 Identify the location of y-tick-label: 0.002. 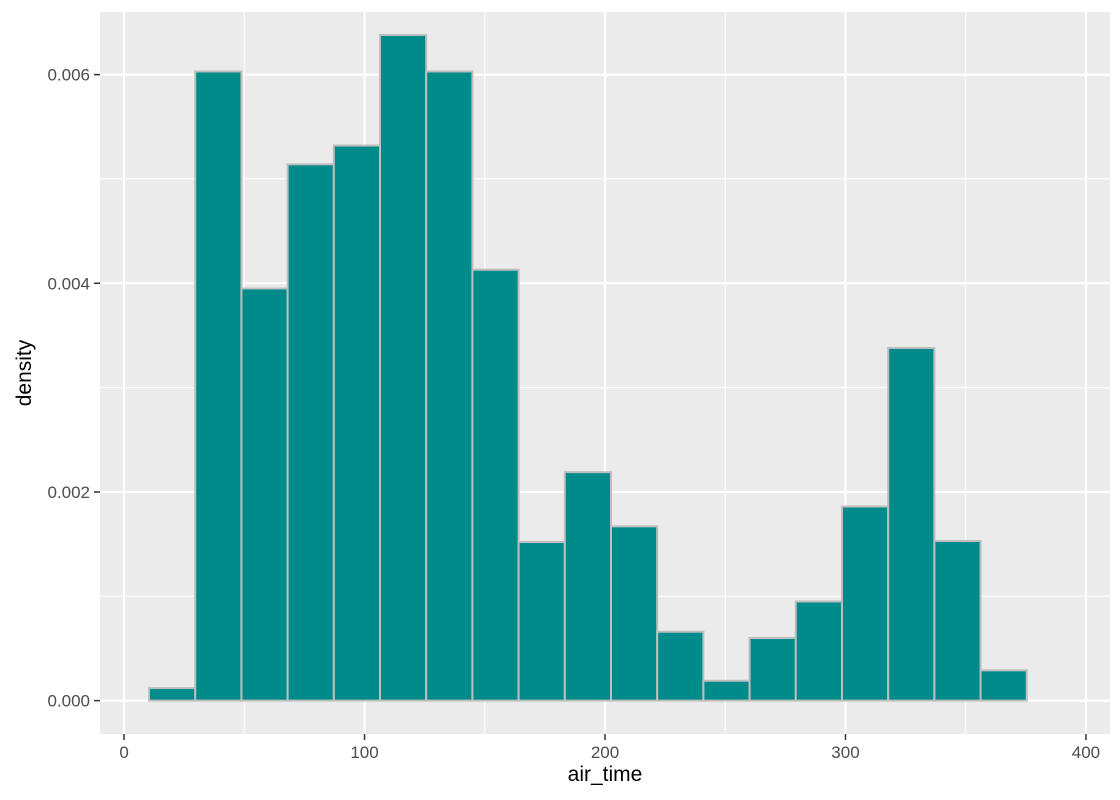
(68, 492).